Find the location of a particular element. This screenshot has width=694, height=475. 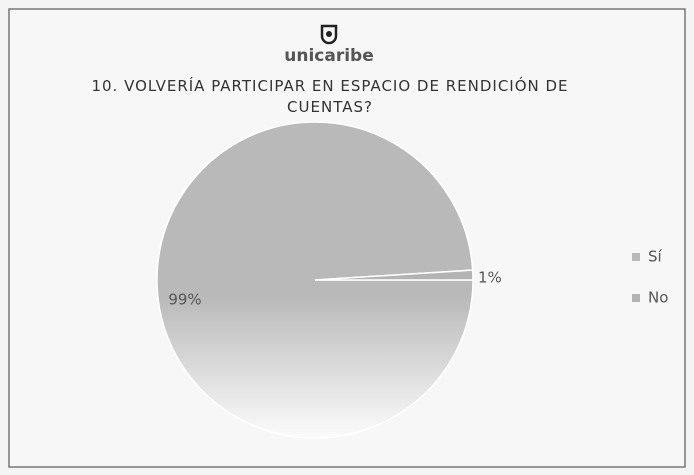

data-label: 99% is located at coordinates (184, 300).